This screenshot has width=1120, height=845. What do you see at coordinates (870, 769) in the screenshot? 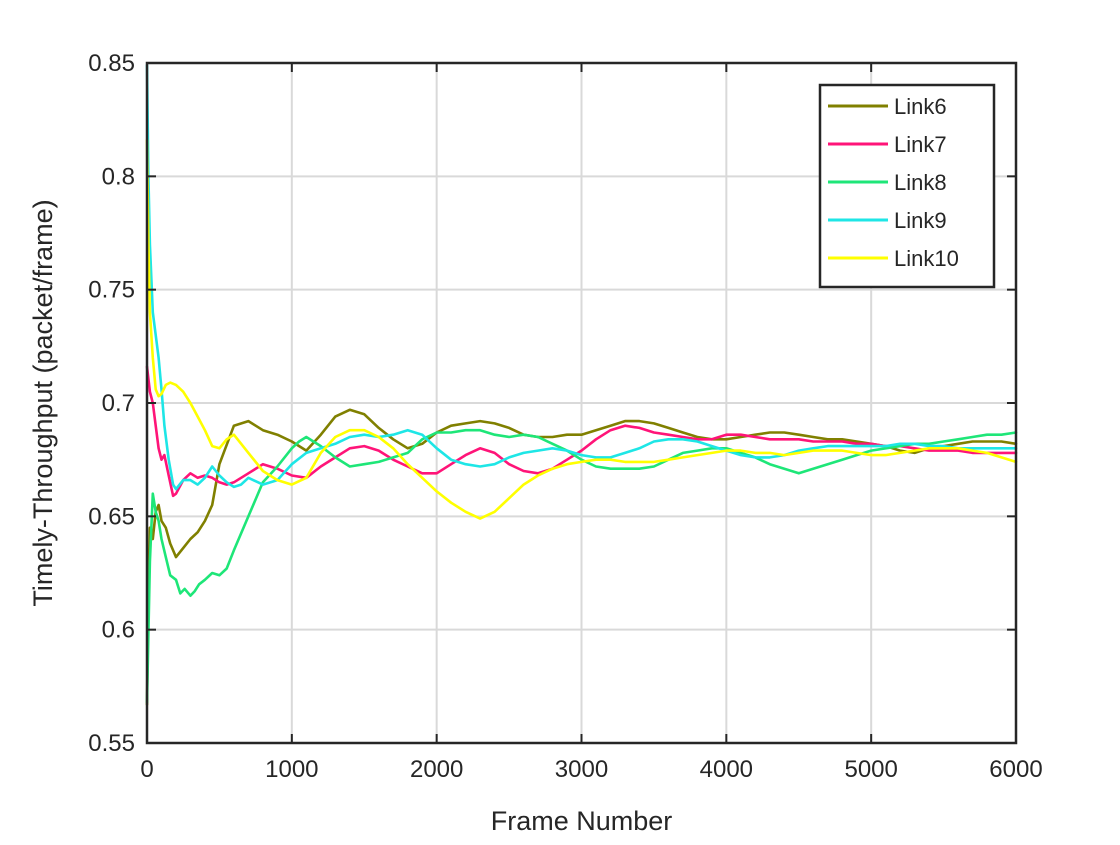
I see `x-tick-label: 5000` at bounding box center [870, 769].